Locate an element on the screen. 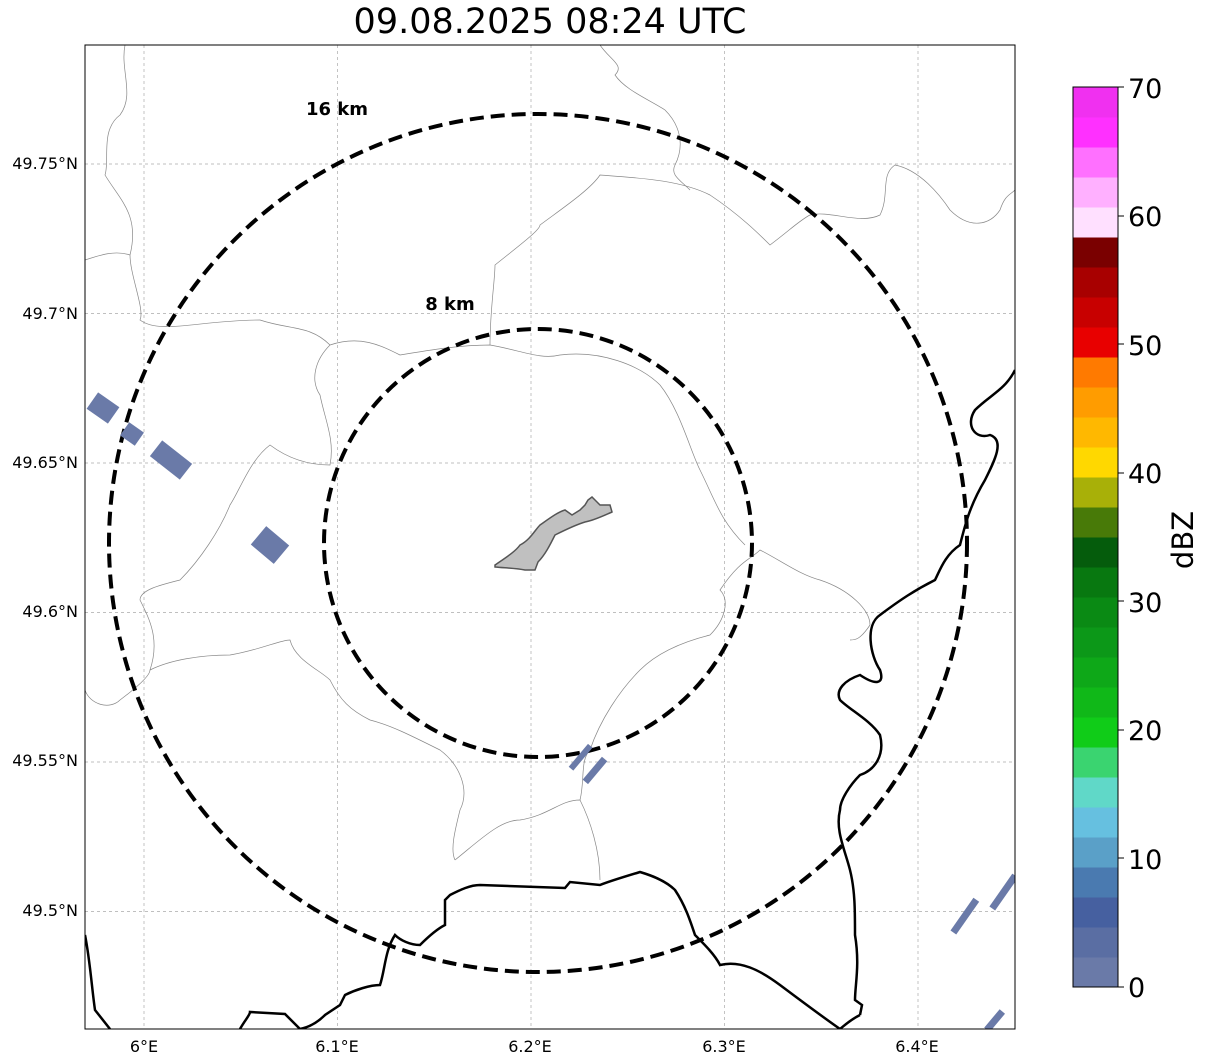 This screenshot has height=1064, width=1207. lat-tick-label: 49.75°N is located at coordinates (45, 163).